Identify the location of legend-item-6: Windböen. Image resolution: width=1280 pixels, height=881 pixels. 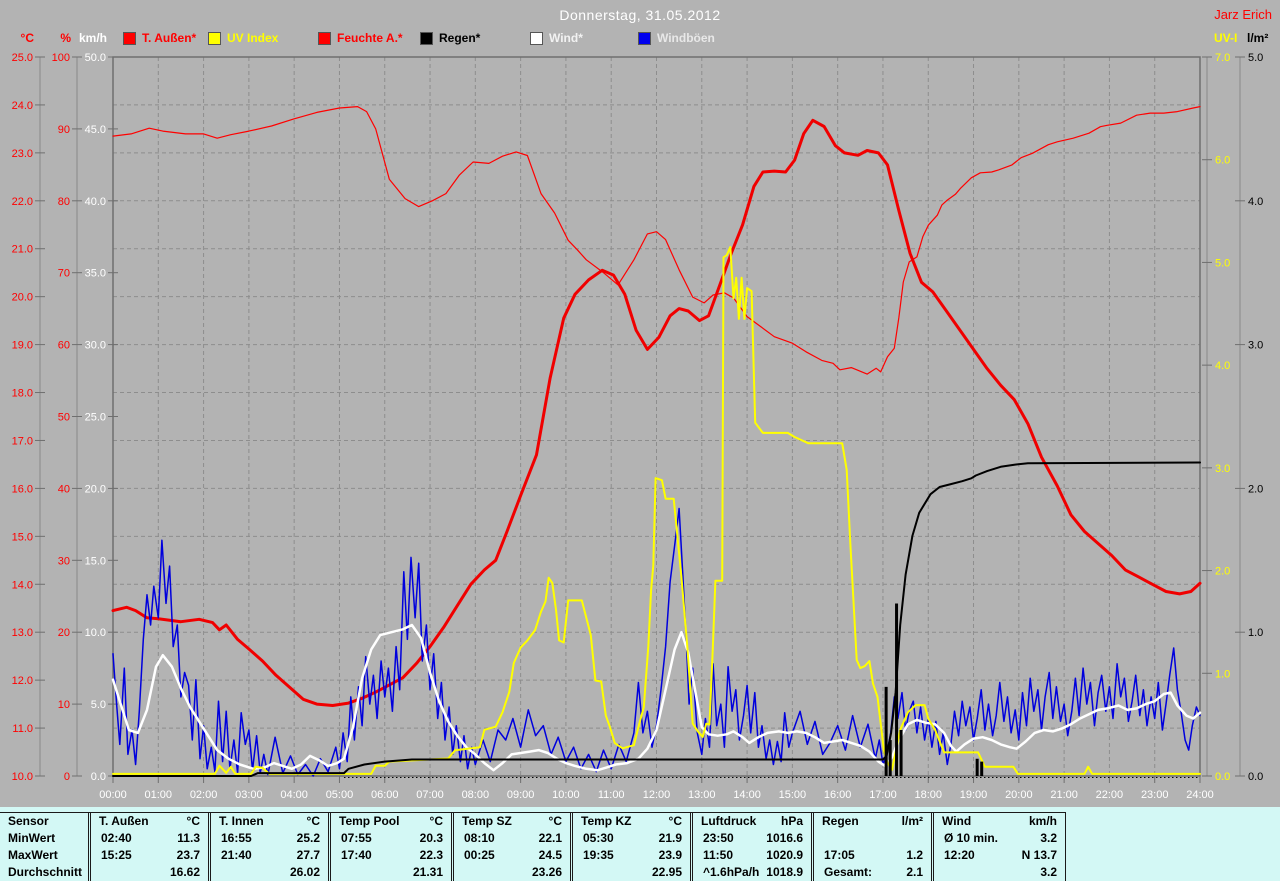
(676, 38).